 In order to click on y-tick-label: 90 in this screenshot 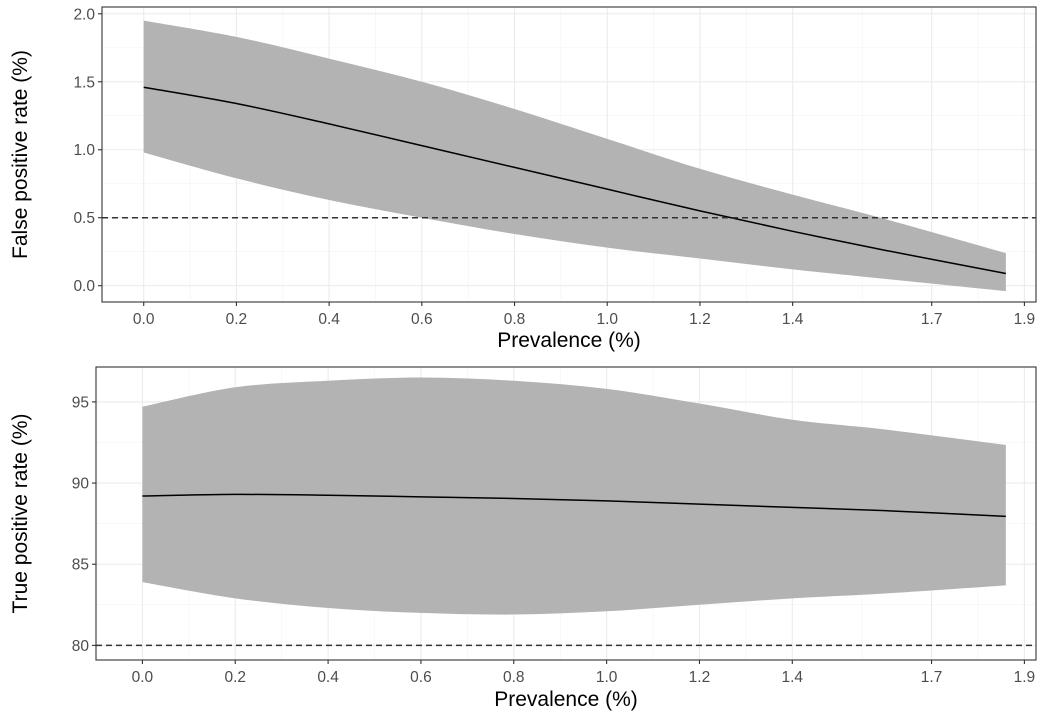, I will do `click(81, 484)`.